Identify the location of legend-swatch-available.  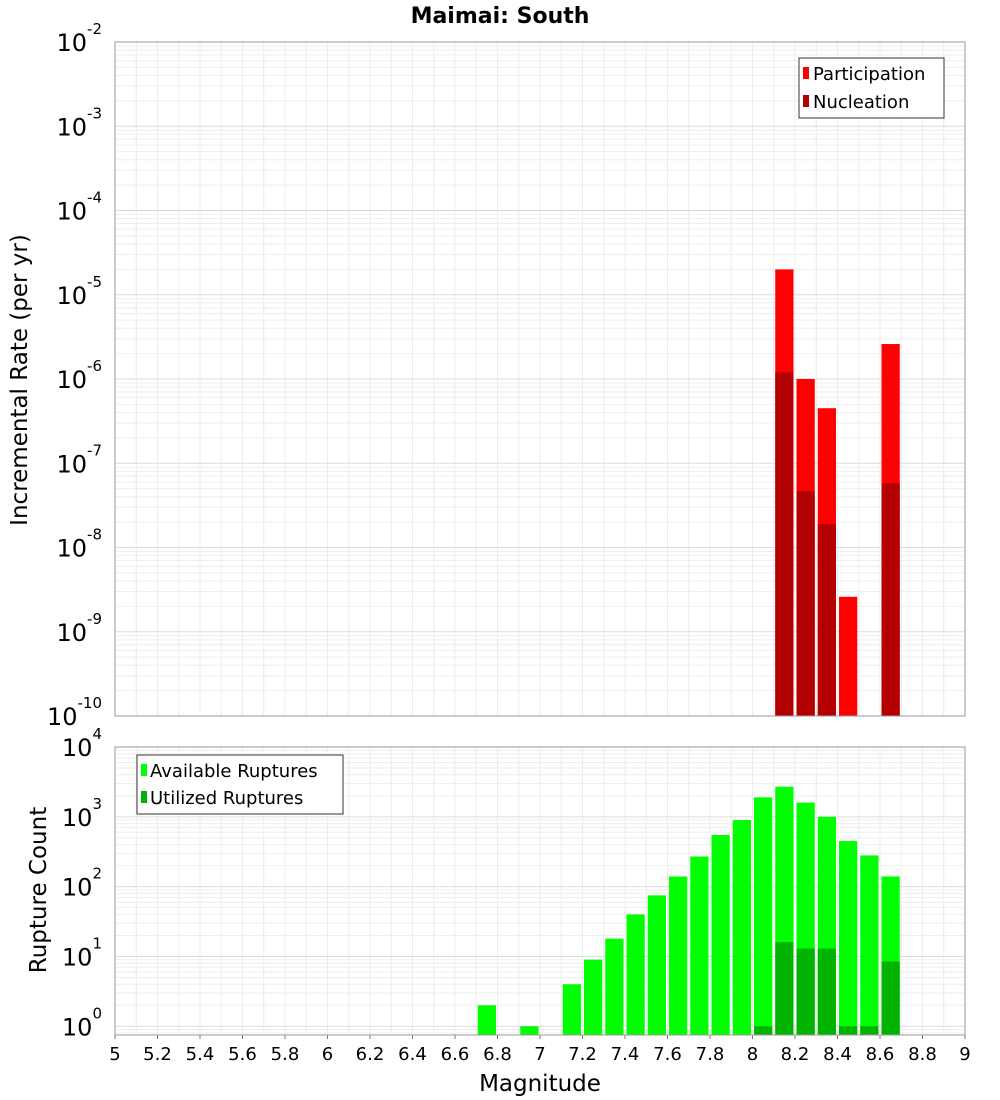
(144, 770).